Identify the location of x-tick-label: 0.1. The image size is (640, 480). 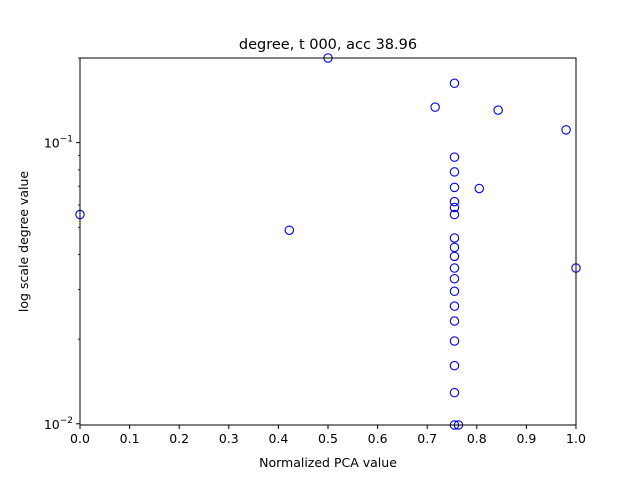
(130, 438).